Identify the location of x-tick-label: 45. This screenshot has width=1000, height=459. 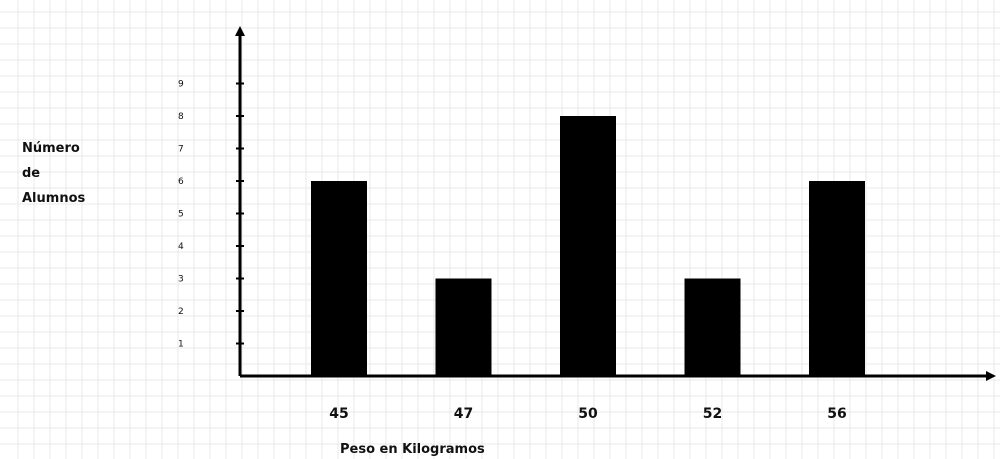
(338, 414).